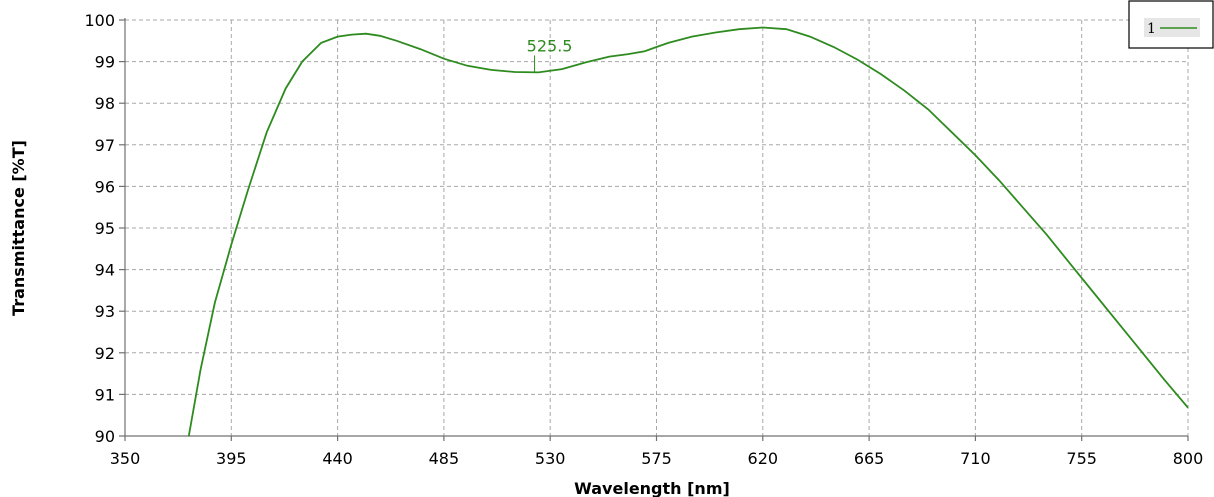  Describe the element at coordinates (550, 458) in the screenshot. I see `x-tick-label: 530` at that location.